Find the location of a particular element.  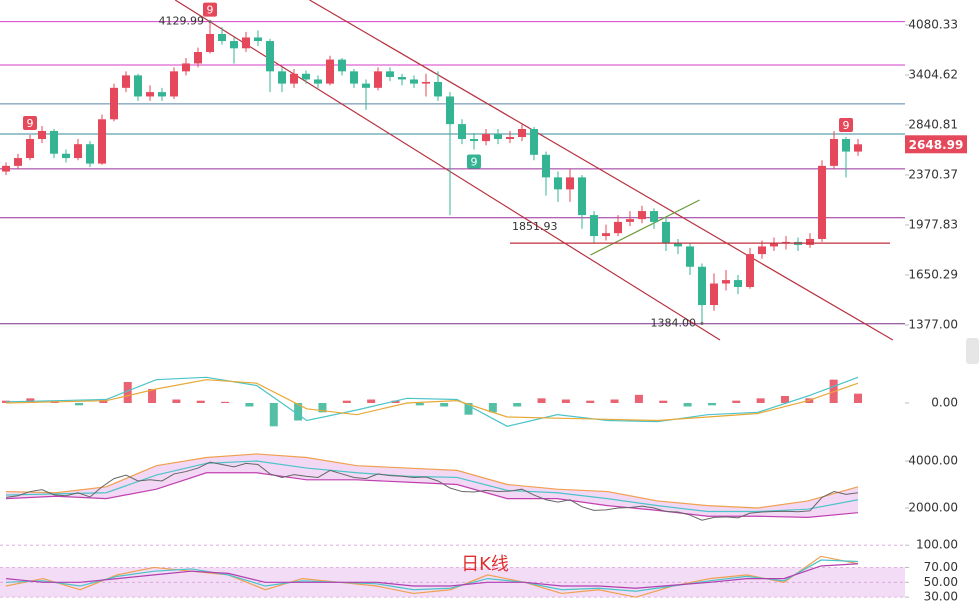

price-marker is located at coordinates (210, 22).